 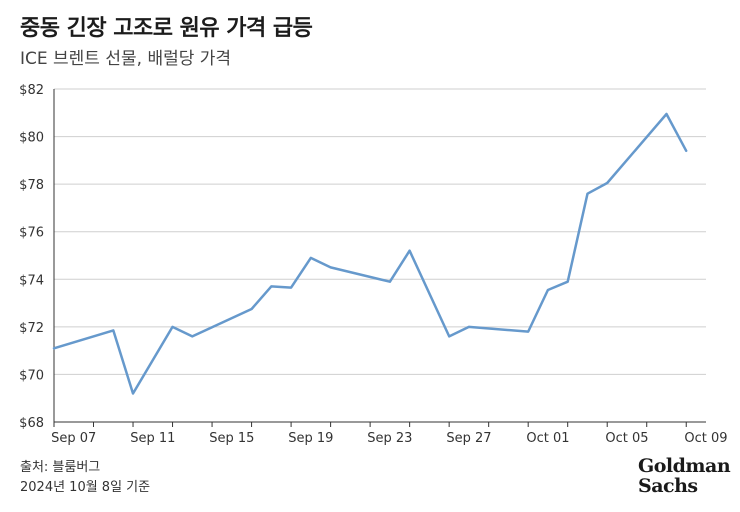 What do you see at coordinates (668, 486) in the screenshot?
I see `logo-line-2: Sachs` at bounding box center [668, 486].